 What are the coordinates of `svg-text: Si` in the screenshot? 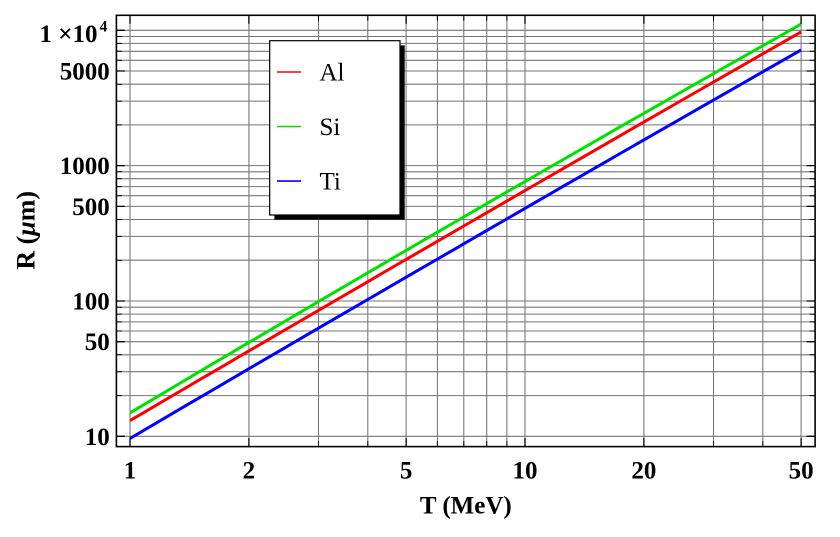 It's located at (330, 127).